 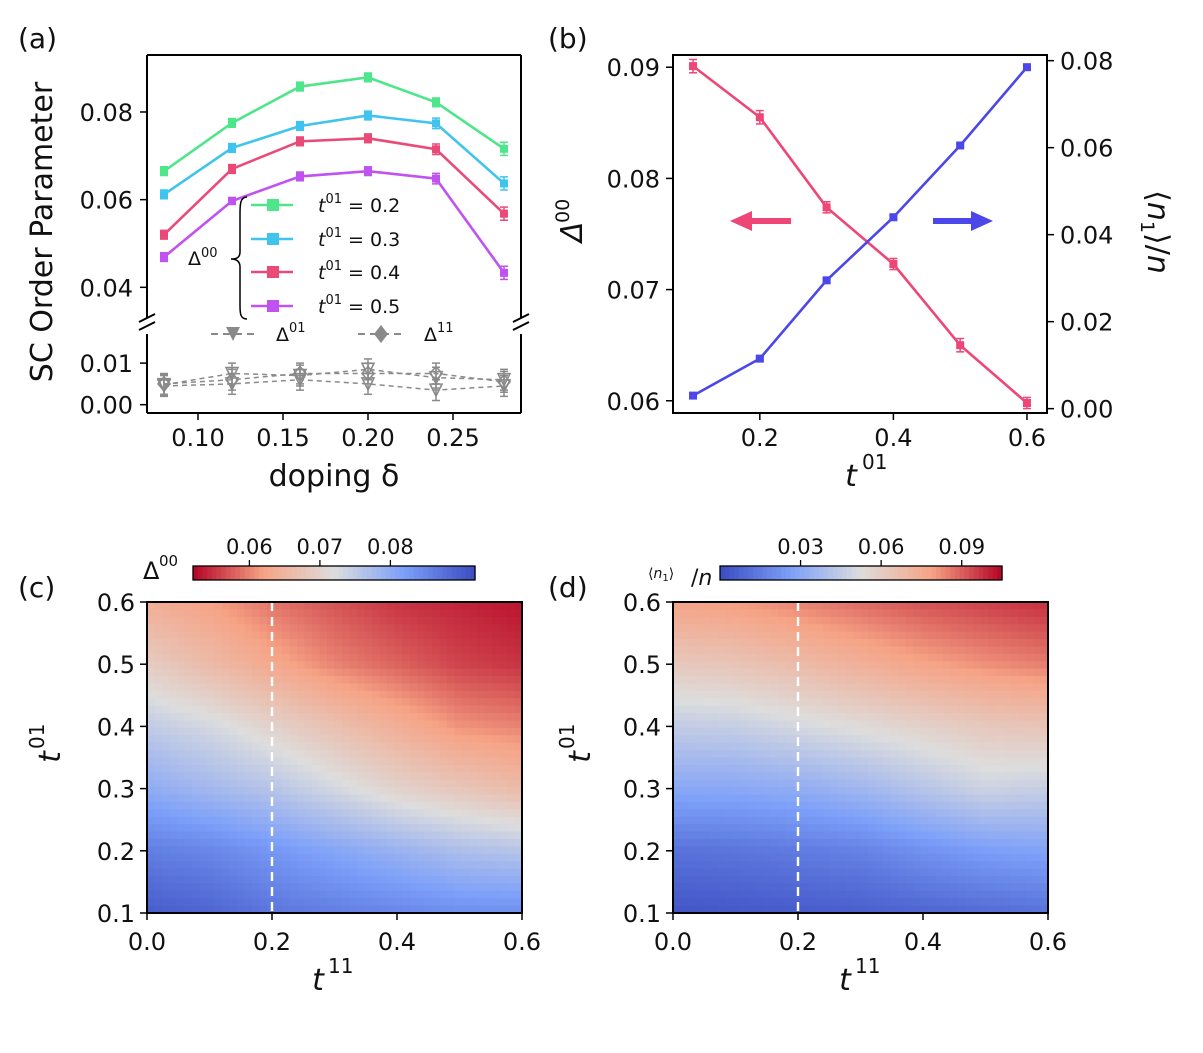 I want to click on d-heat-cell-r25-c11, so click(x=759, y=791).